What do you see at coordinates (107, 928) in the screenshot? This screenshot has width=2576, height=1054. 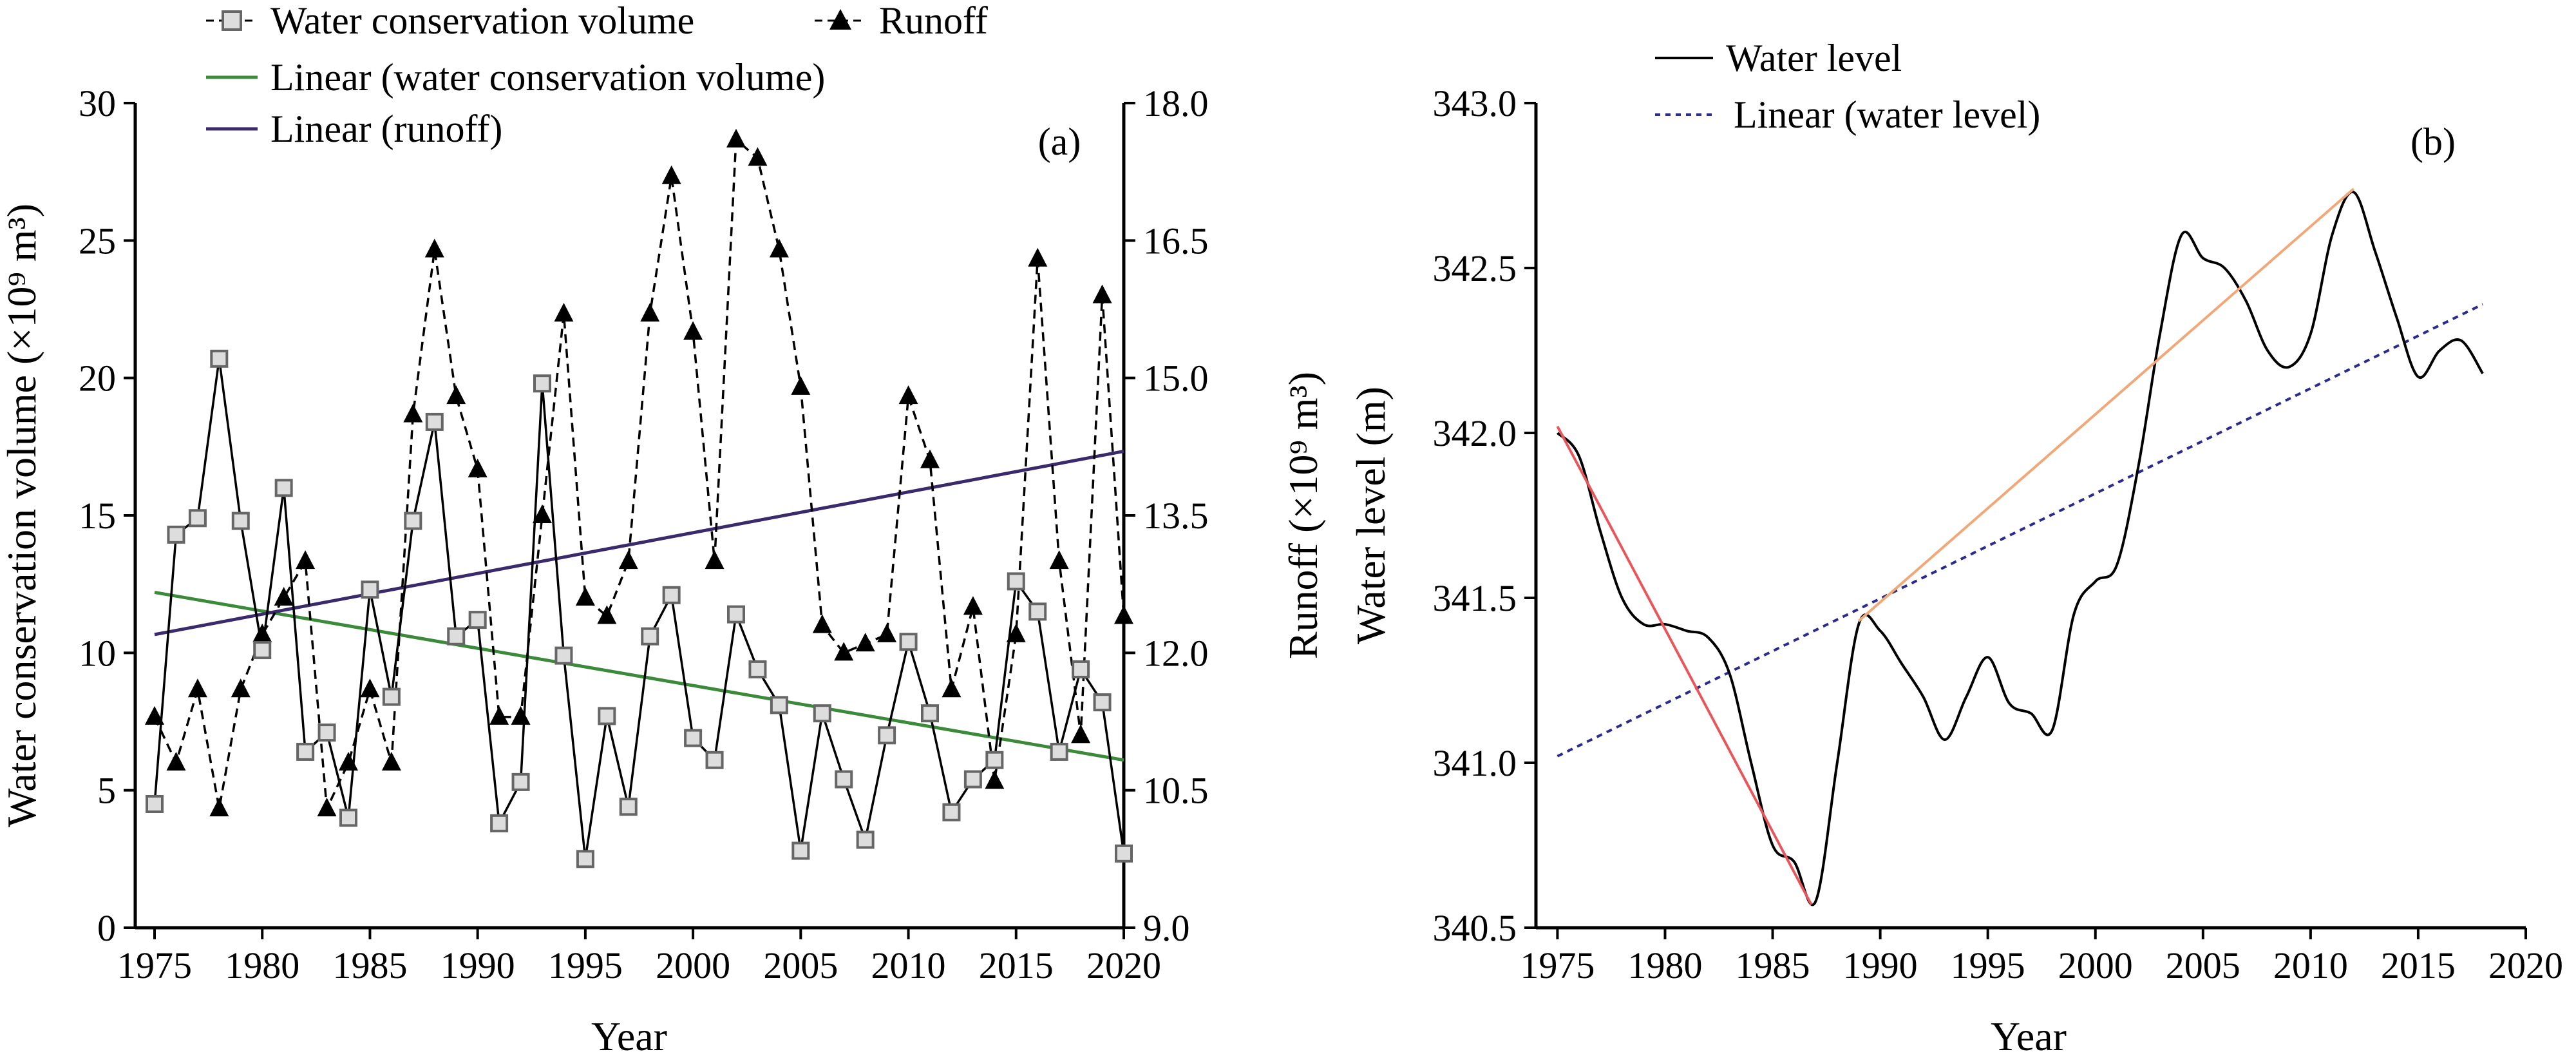 I see `panel-a-left-tick-label: 0` at bounding box center [107, 928].